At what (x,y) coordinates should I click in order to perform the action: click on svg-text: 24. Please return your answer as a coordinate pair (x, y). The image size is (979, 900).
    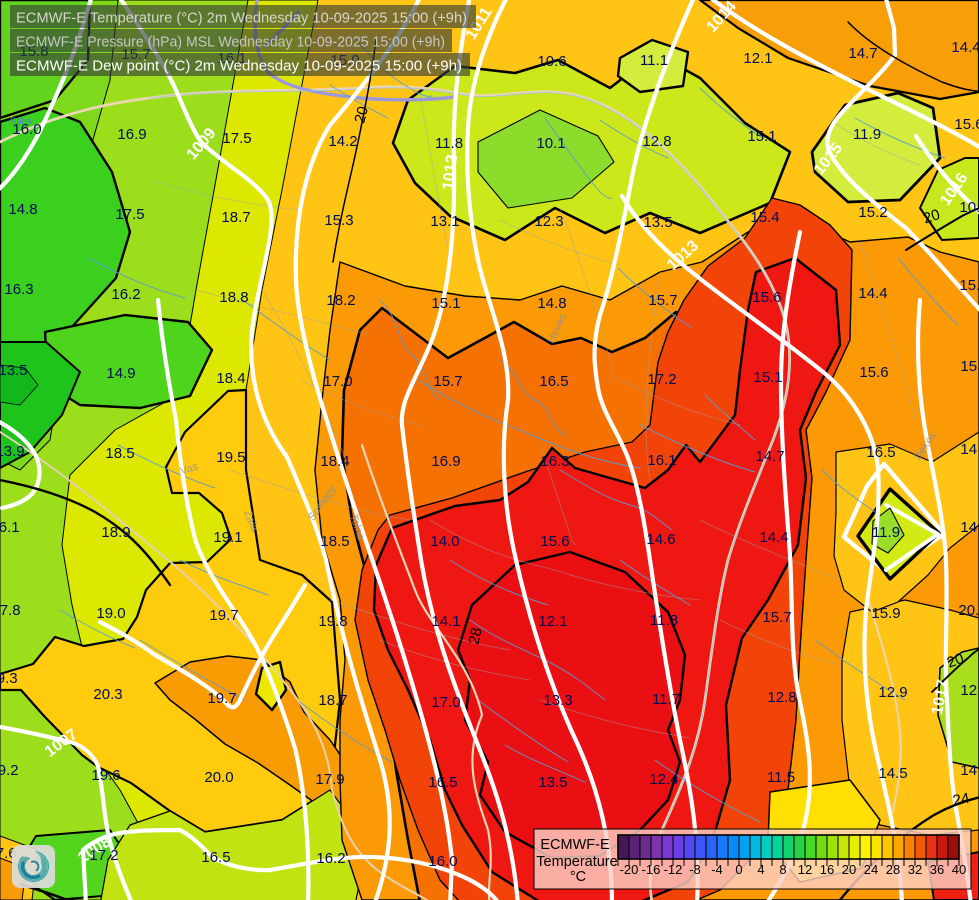
    Looking at the image, I should click on (961, 800).